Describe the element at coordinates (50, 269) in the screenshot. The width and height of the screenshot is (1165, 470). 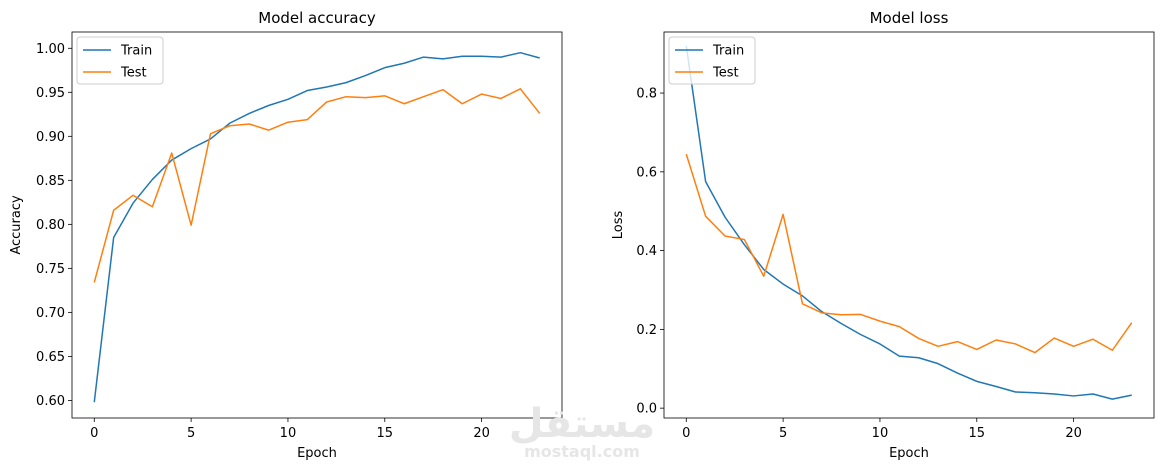
I see `y-tick-label: 0.75` at that location.